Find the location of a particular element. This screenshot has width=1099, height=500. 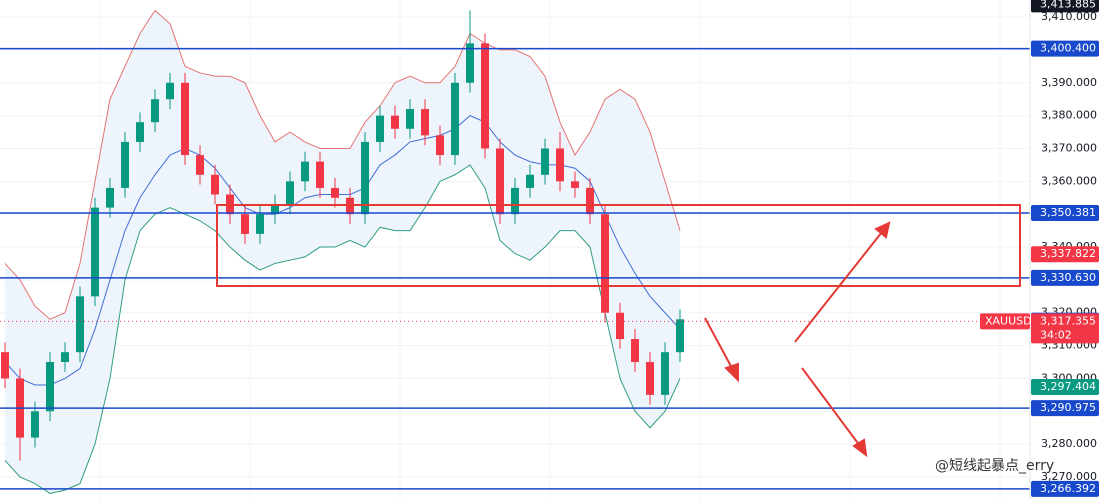

y-tick-label: 3,280.000 is located at coordinates (1069, 443).